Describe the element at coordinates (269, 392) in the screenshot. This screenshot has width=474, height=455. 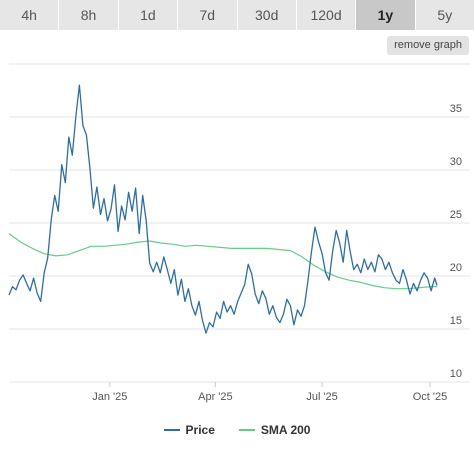
I see `x-axis: Jan '25 Apr '25 Jul '25 Oct '25` at that location.